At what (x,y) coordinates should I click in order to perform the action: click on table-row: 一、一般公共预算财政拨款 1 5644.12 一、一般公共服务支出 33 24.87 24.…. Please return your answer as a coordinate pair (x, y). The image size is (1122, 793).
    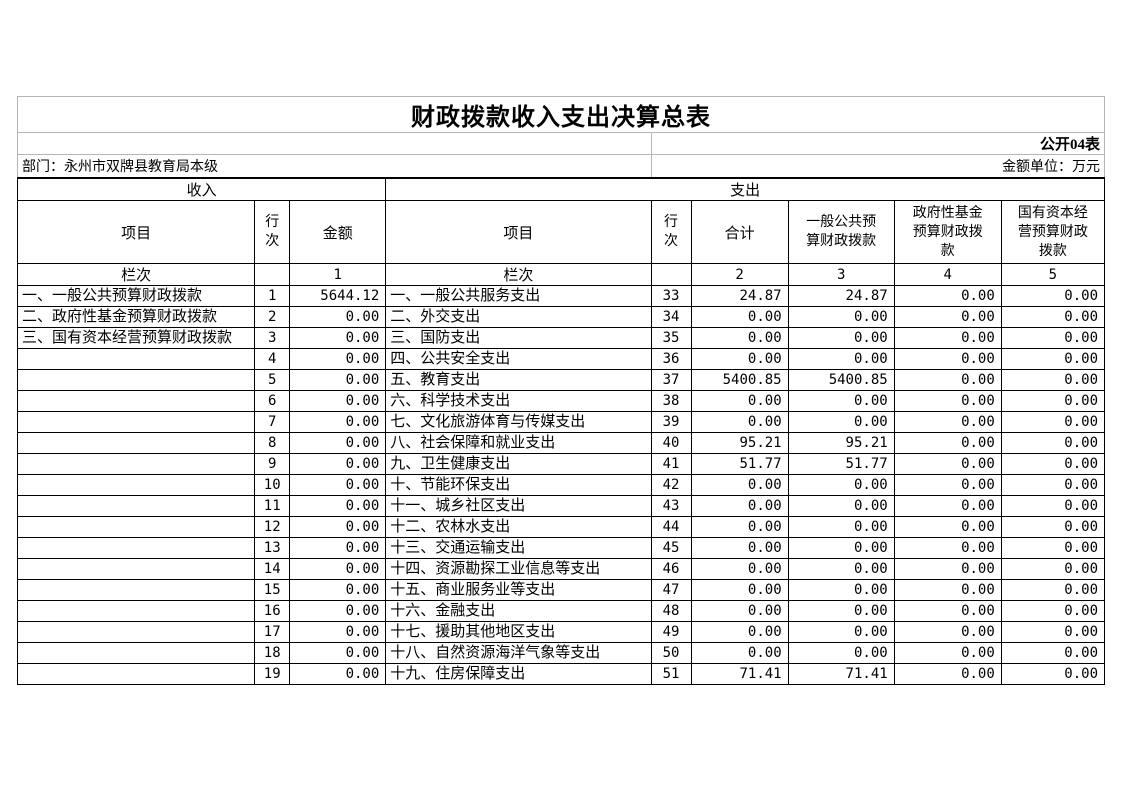
    Looking at the image, I should click on (561, 296).